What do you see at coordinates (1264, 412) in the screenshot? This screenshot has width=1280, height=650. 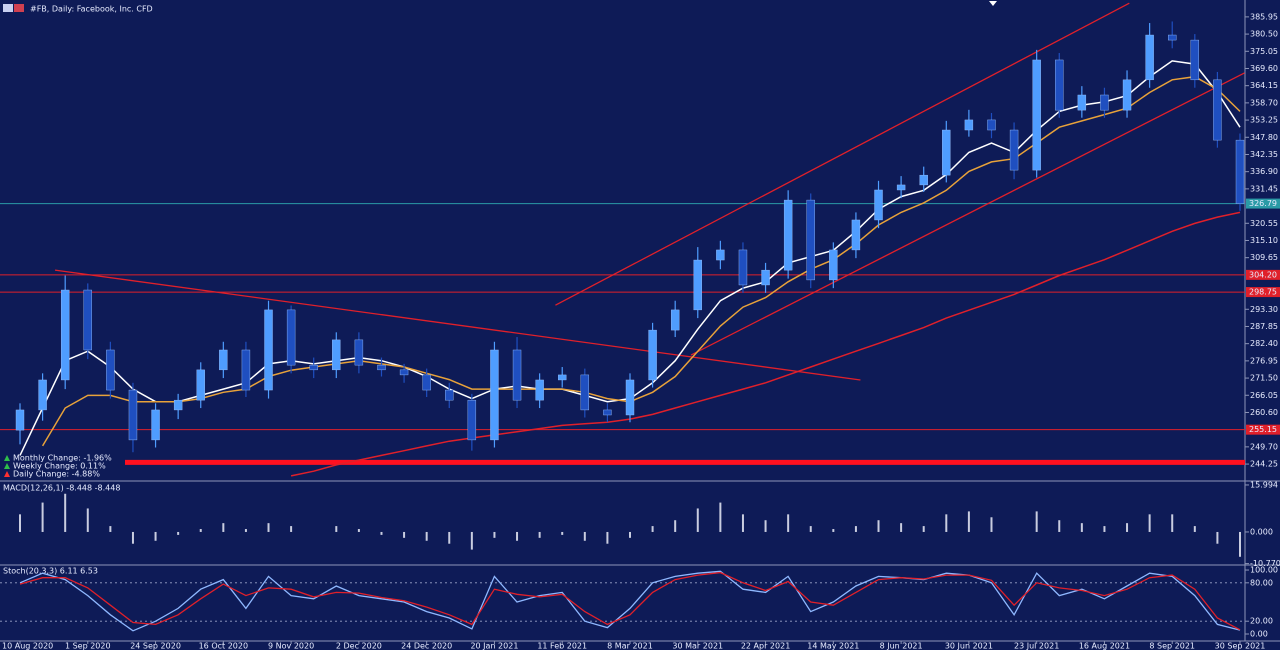 I see `y-tick-label: 260.60` at bounding box center [1264, 412].